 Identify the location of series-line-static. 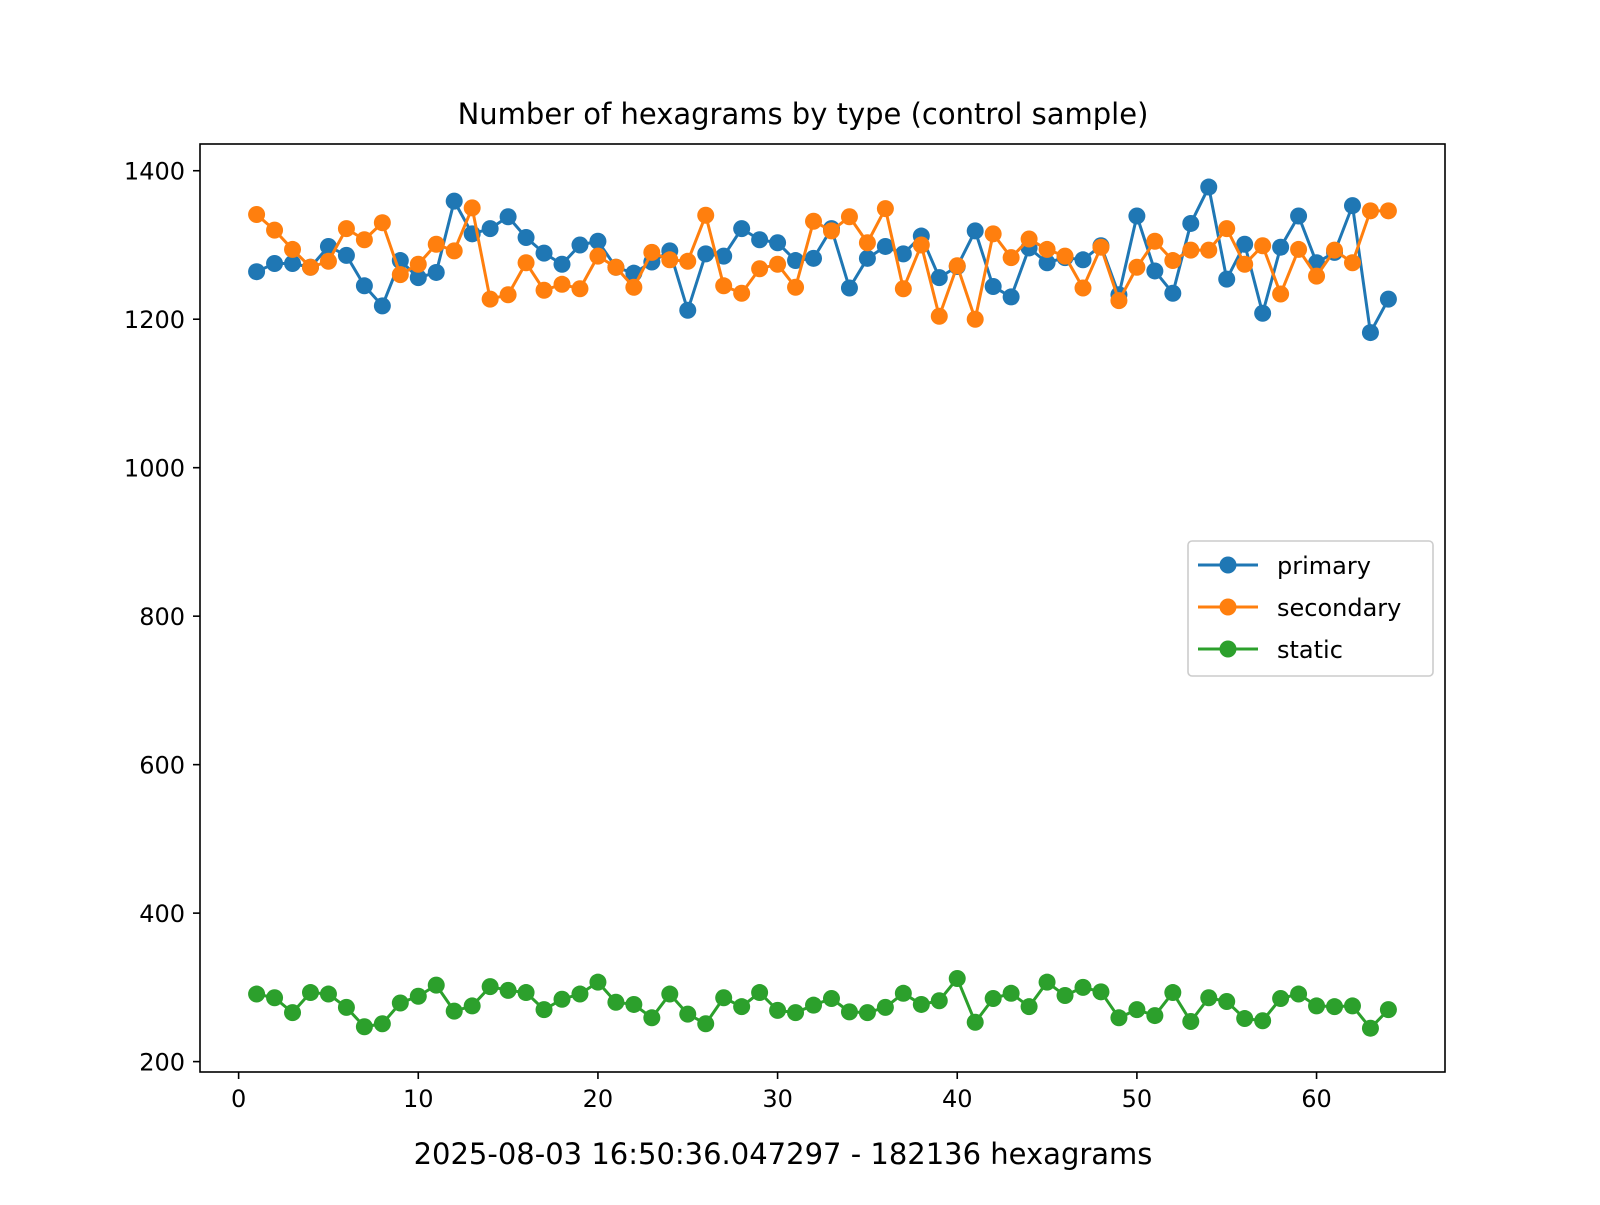
(823, 1003).